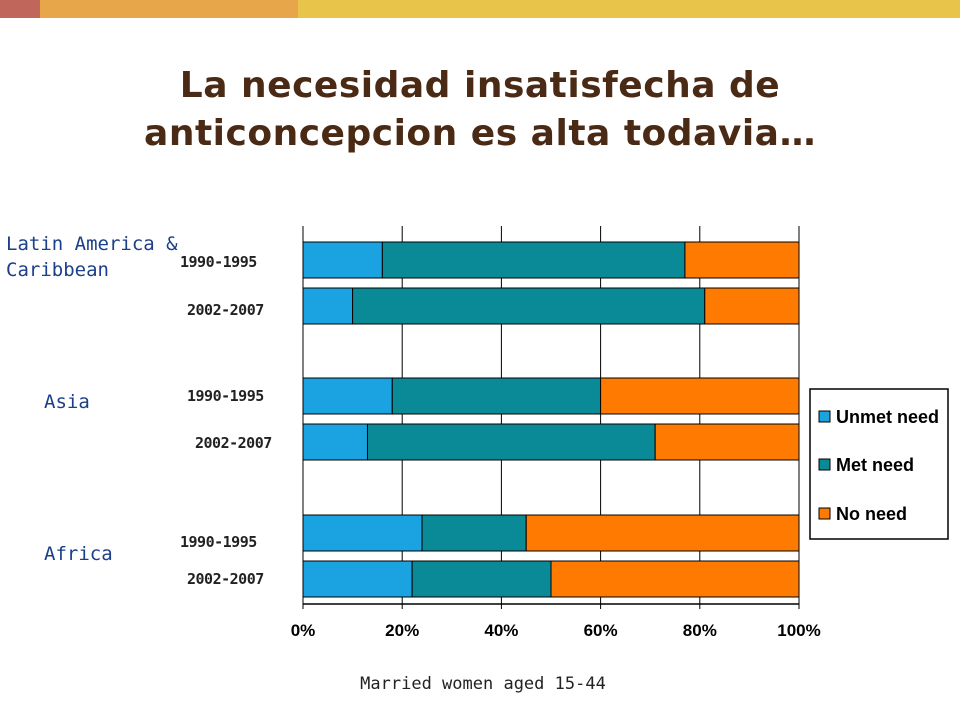  What do you see at coordinates (875, 465) in the screenshot?
I see `legend-label: Met need` at bounding box center [875, 465].